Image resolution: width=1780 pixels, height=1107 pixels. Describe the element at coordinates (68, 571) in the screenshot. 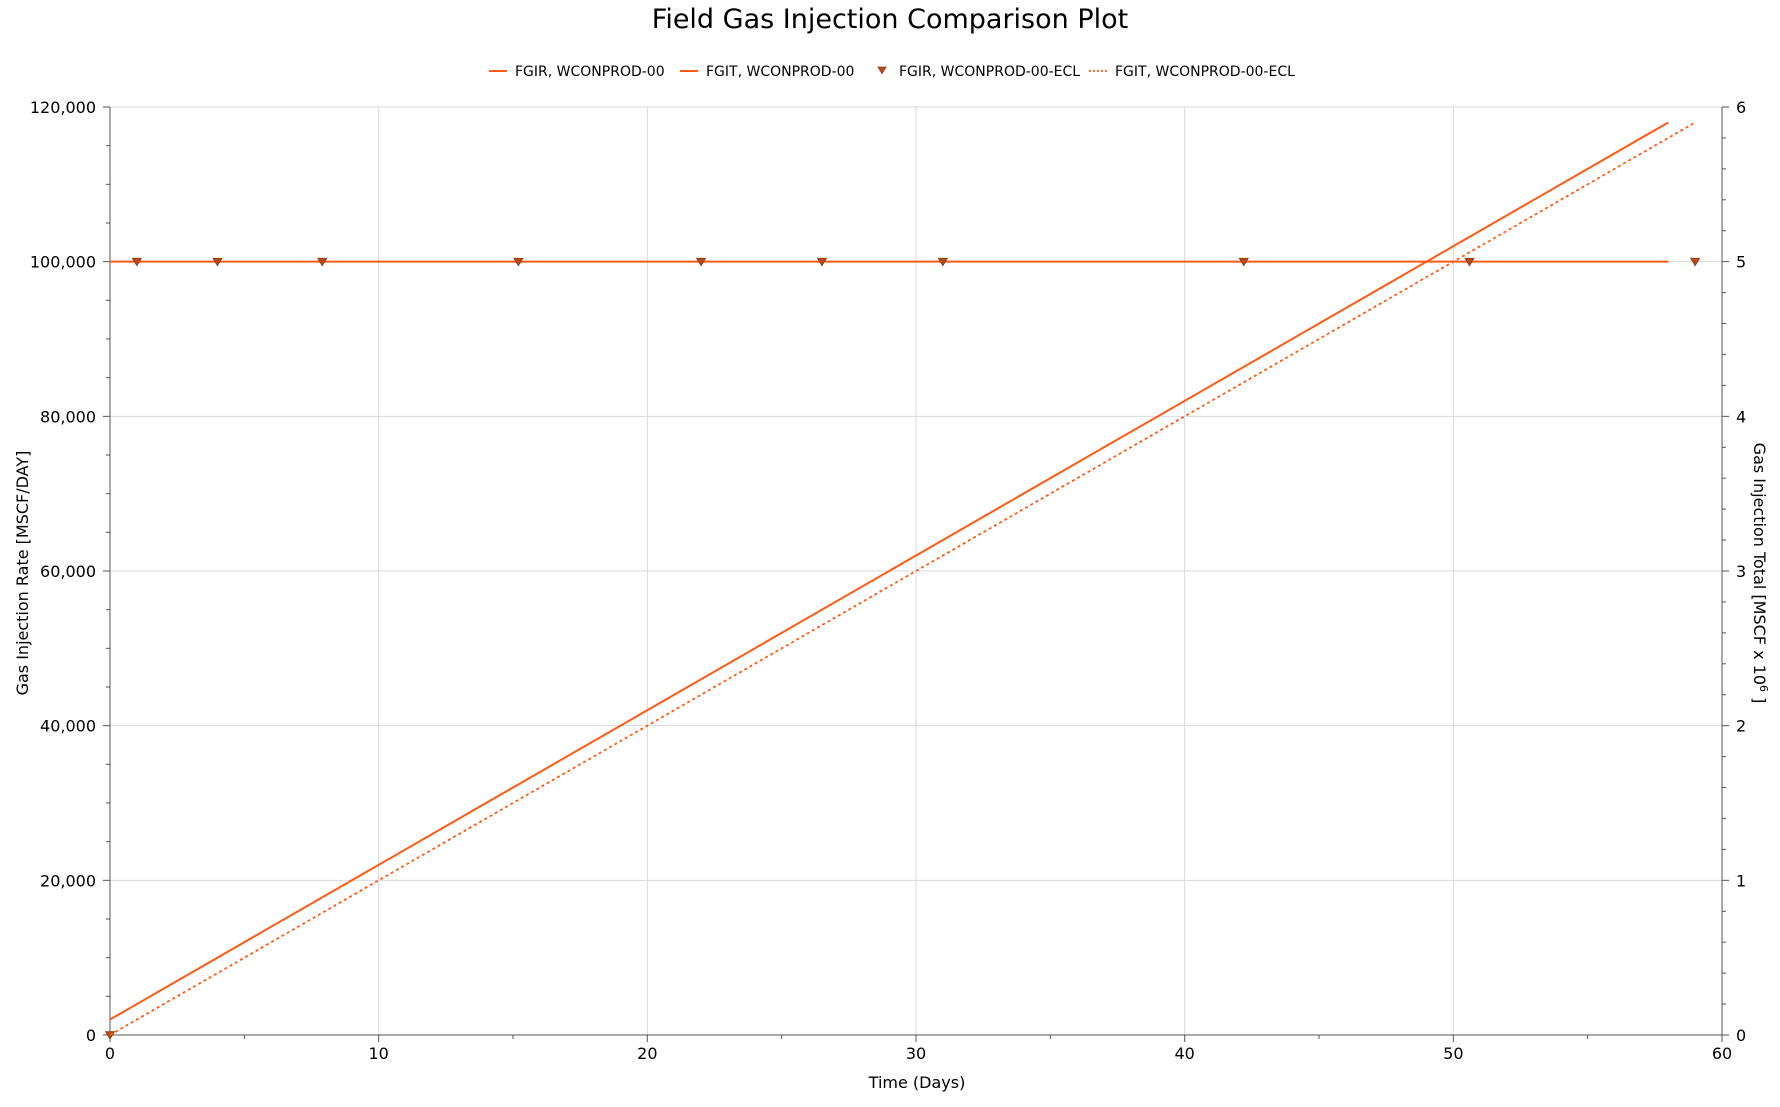

I see `y-tick-label: 60,000` at that location.